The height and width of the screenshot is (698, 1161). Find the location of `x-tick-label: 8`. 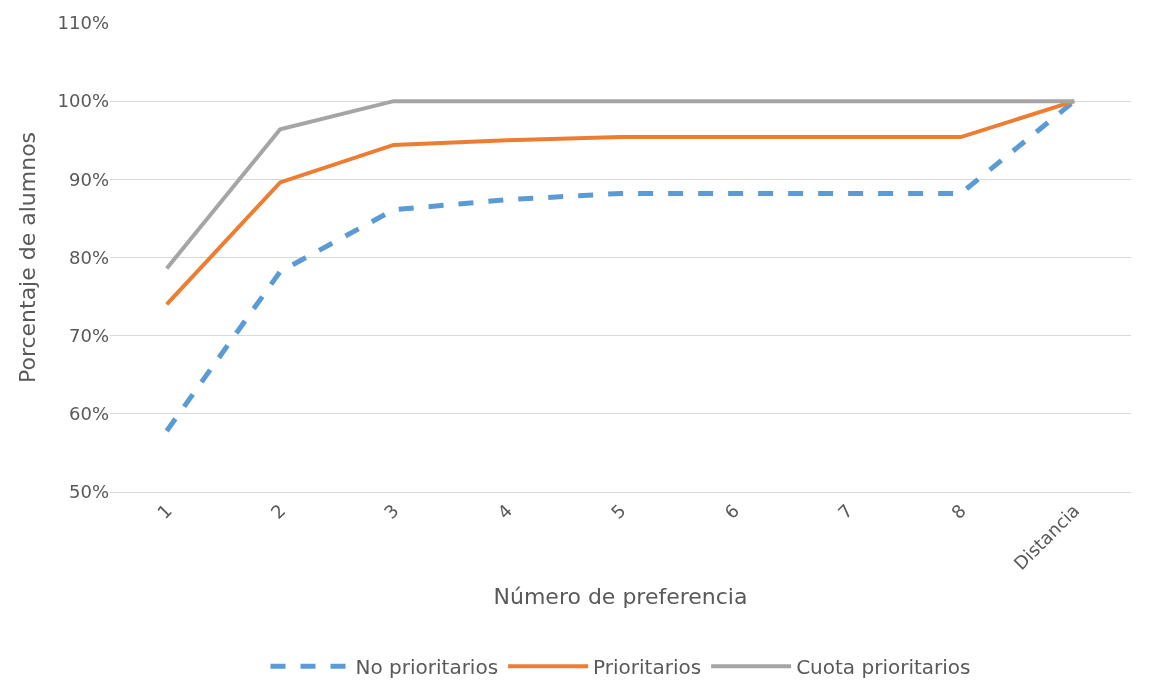

x-tick-label: 8 is located at coordinates (959, 511).